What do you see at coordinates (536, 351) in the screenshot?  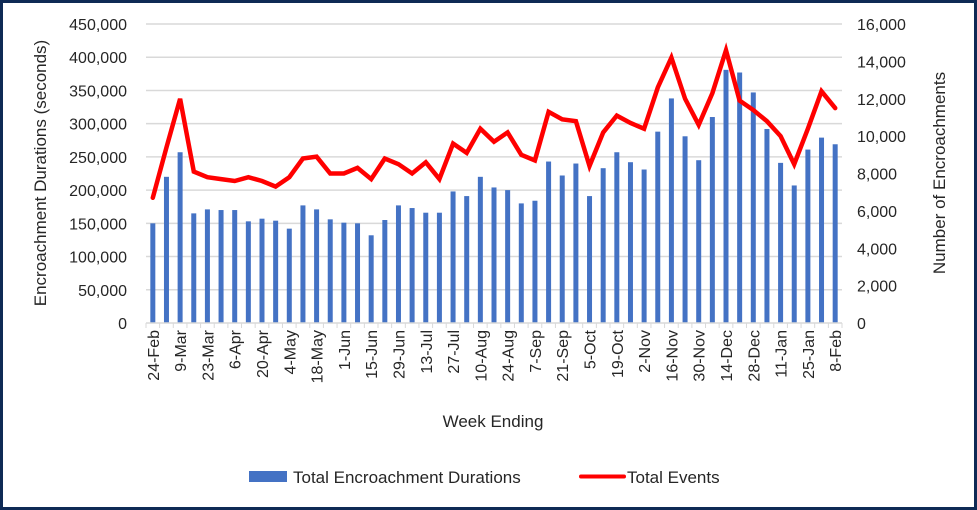 I see `x-tick-label: 7-Sep` at bounding box center [536, 351].